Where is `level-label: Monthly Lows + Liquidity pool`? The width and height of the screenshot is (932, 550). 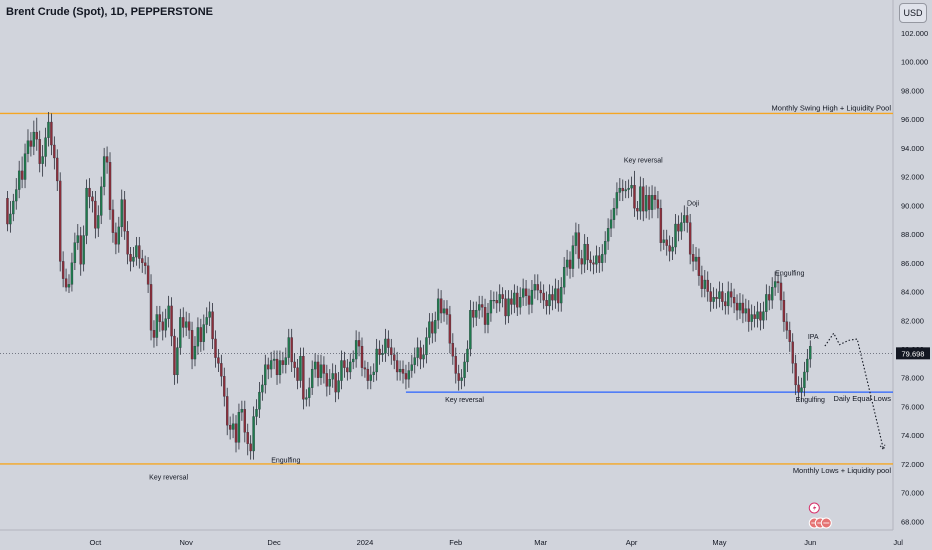 level-label: Monthly Lows + Liquidity pool is located at coordinates (842, 470).